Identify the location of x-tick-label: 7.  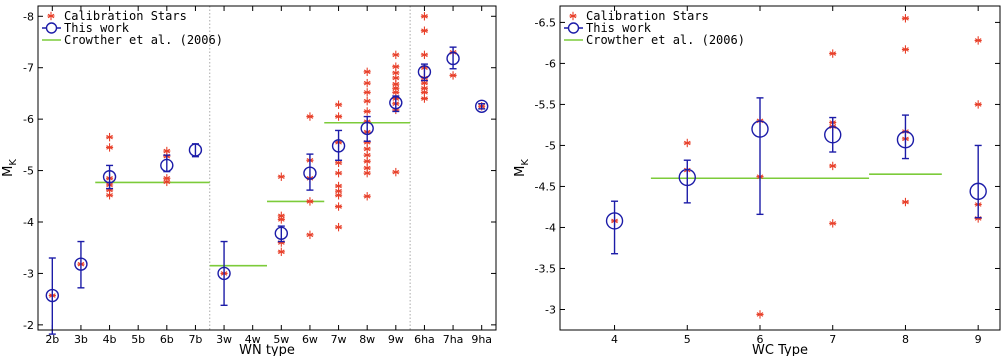
(832, 339).